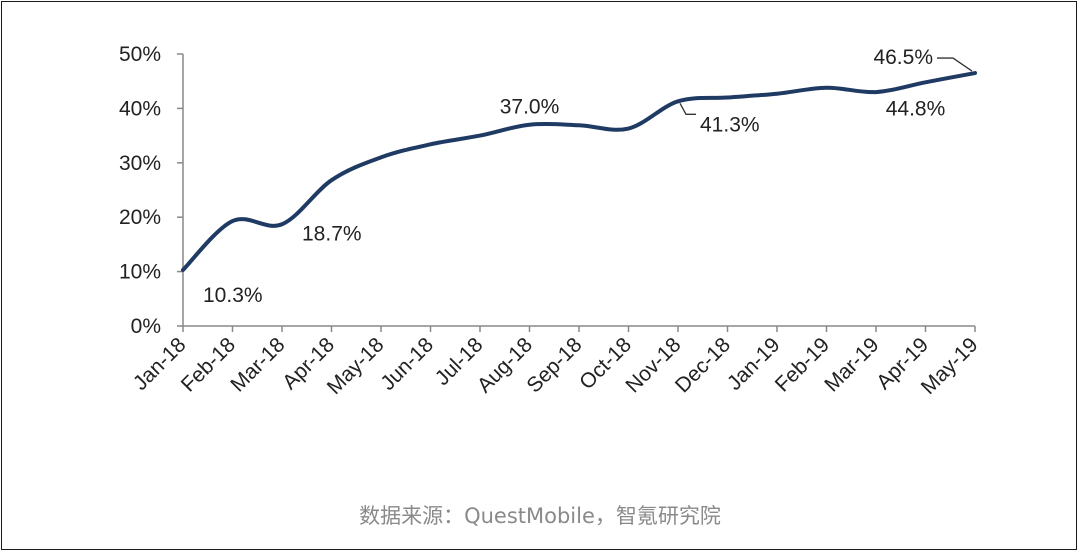 The image size is (1080, 553). What do you see at coordinates (208, 364) in the screenshot?
I see `x-tick-label: Feb-18` at bounding box center [208, 364].